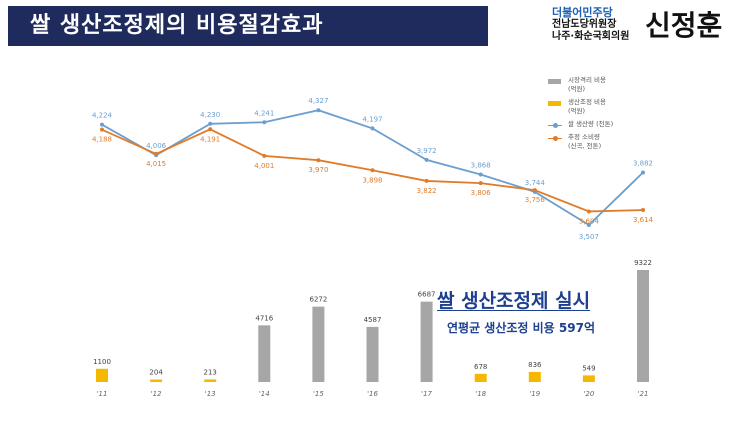 This screenshot has width=750, height=422. Describe the element at coordinates (643, 394) in the screenshot. I see `x-tick-label: '21` at that location.